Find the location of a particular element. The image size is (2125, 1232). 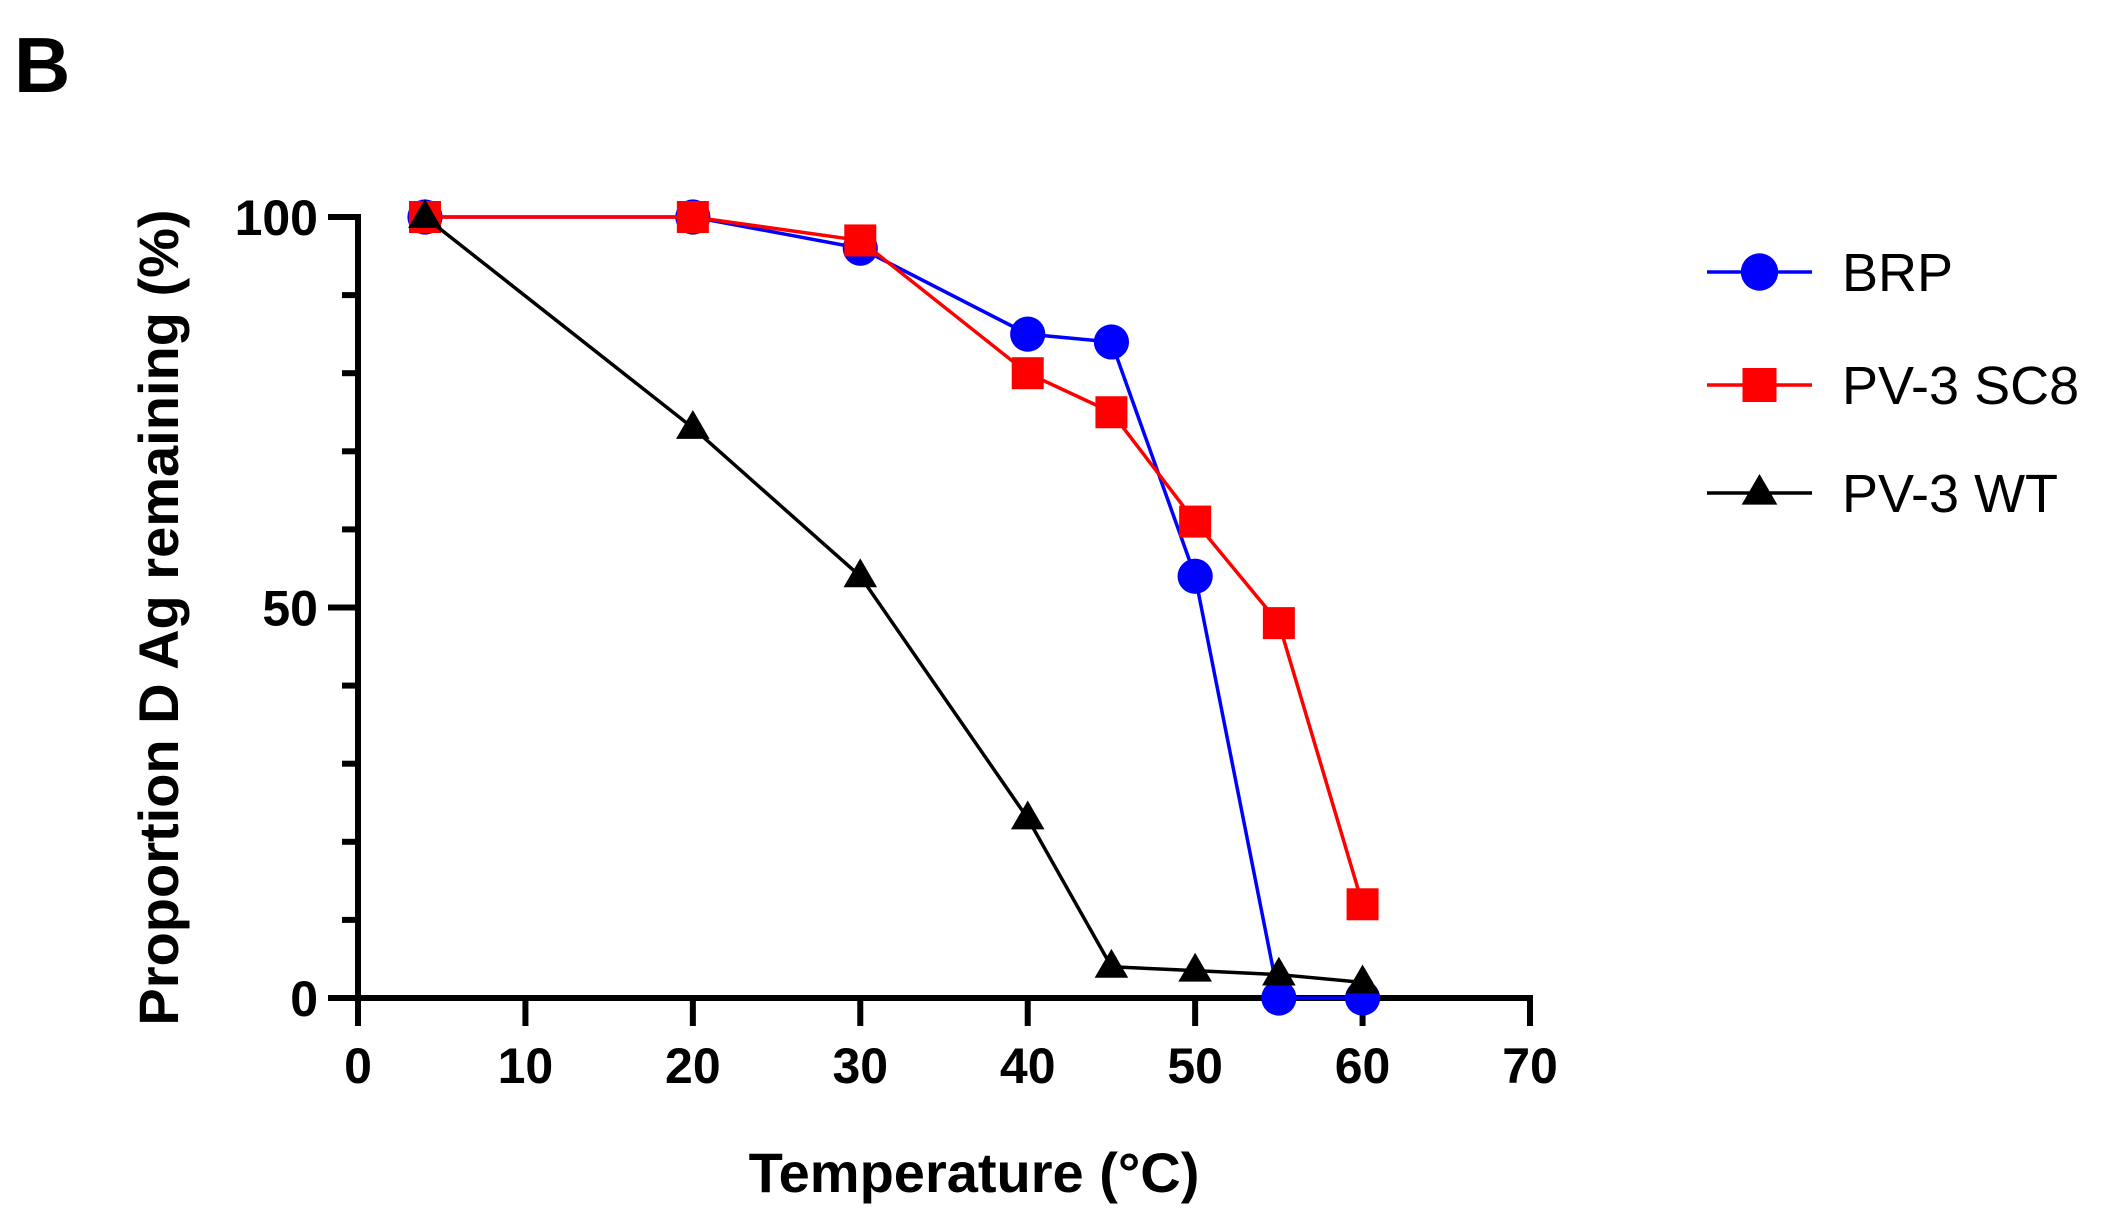

x-tick-label: 60 is located at coordinates (1363, 1066).